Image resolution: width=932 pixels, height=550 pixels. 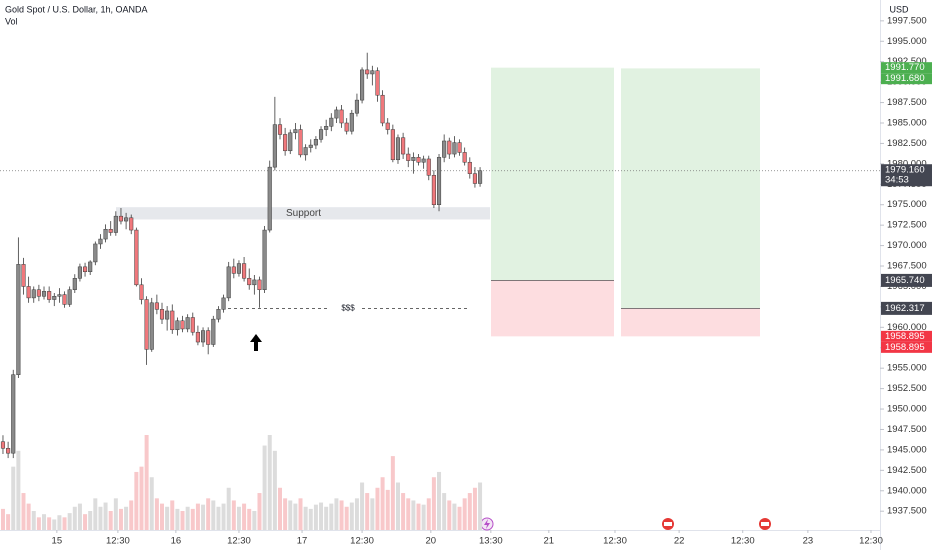 I want to click on x-tick-label: 13:30, so click(x=491, y=541).